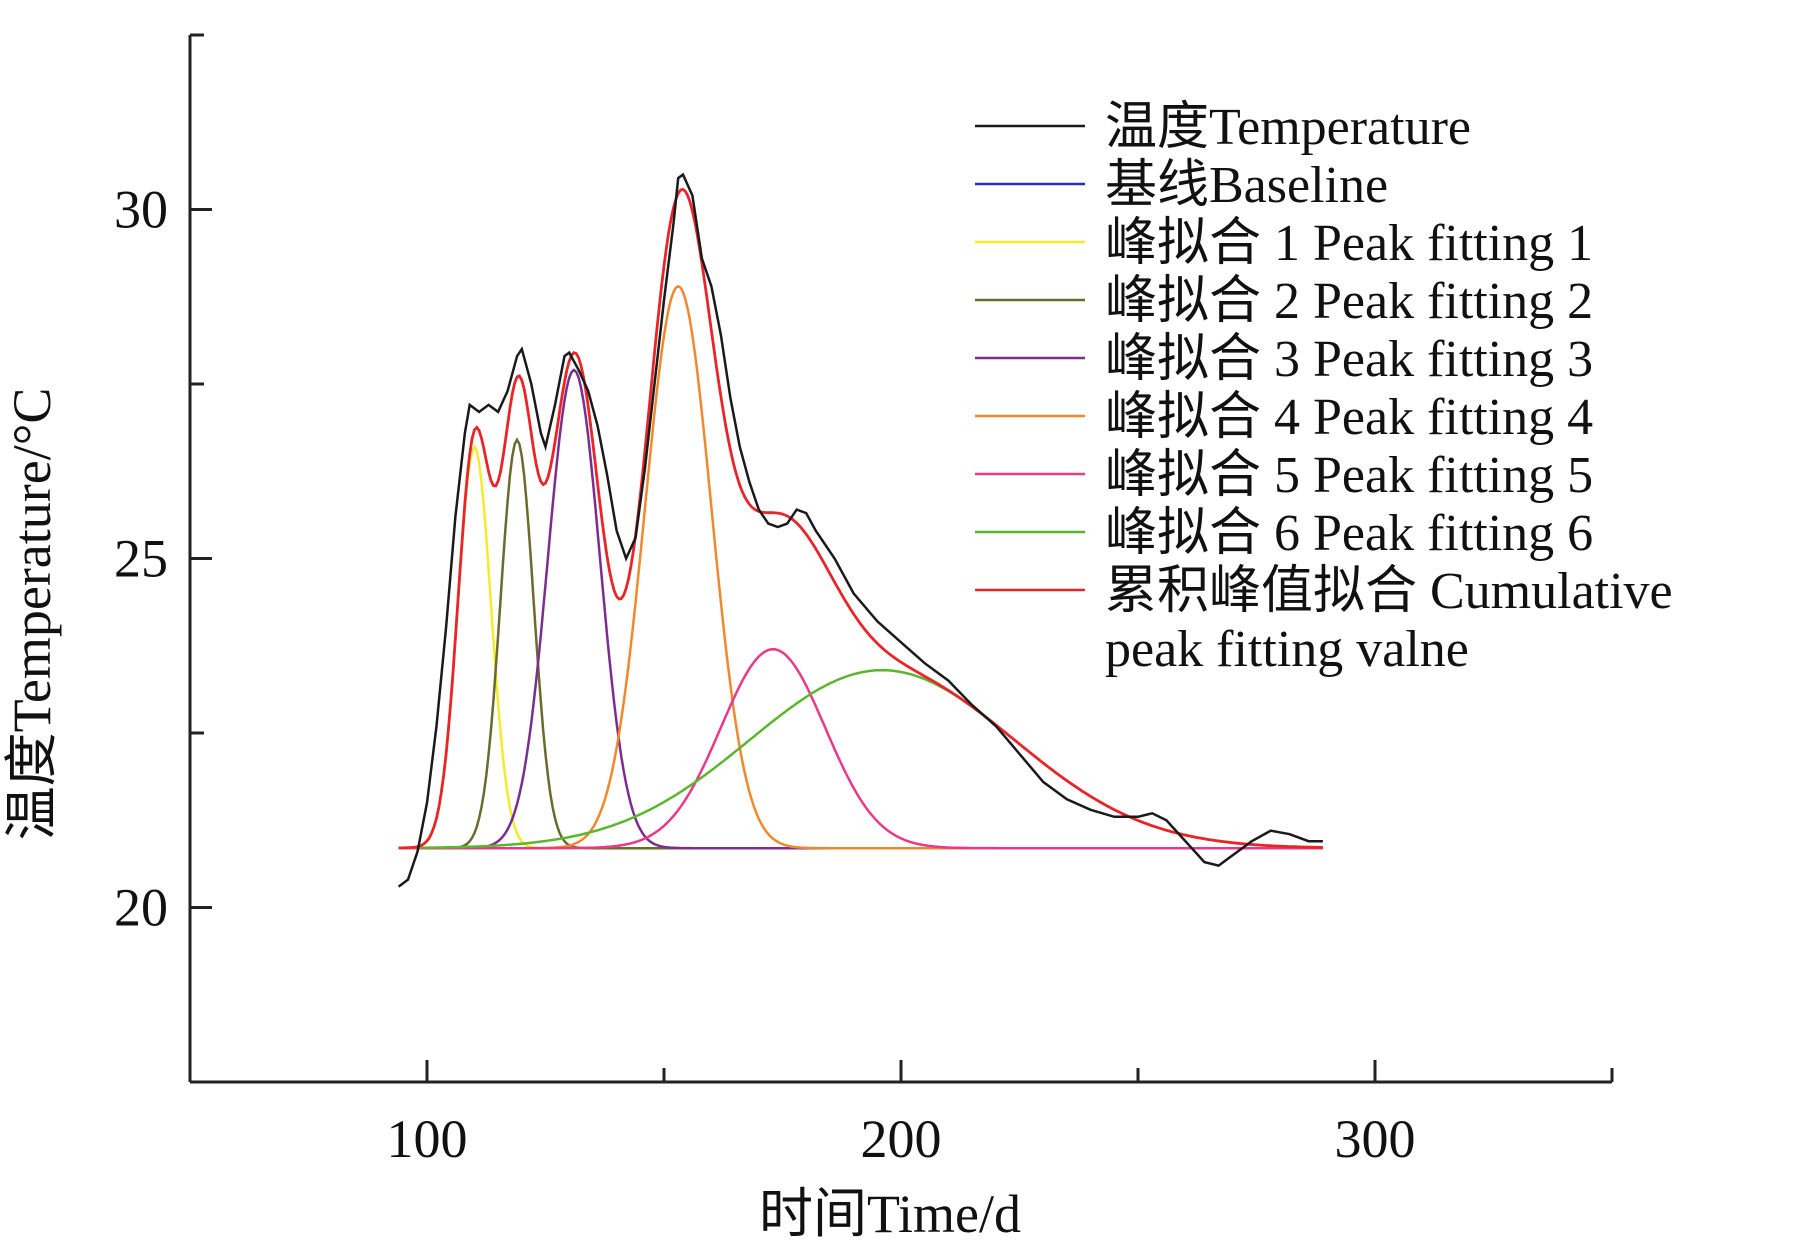 This screenshot has height=1252, width=1819. Describe the element at coordinates (1349, 417) in the screenshot. I see `legend-label: 峰拟合 4 Peak fitting 4` at that location.